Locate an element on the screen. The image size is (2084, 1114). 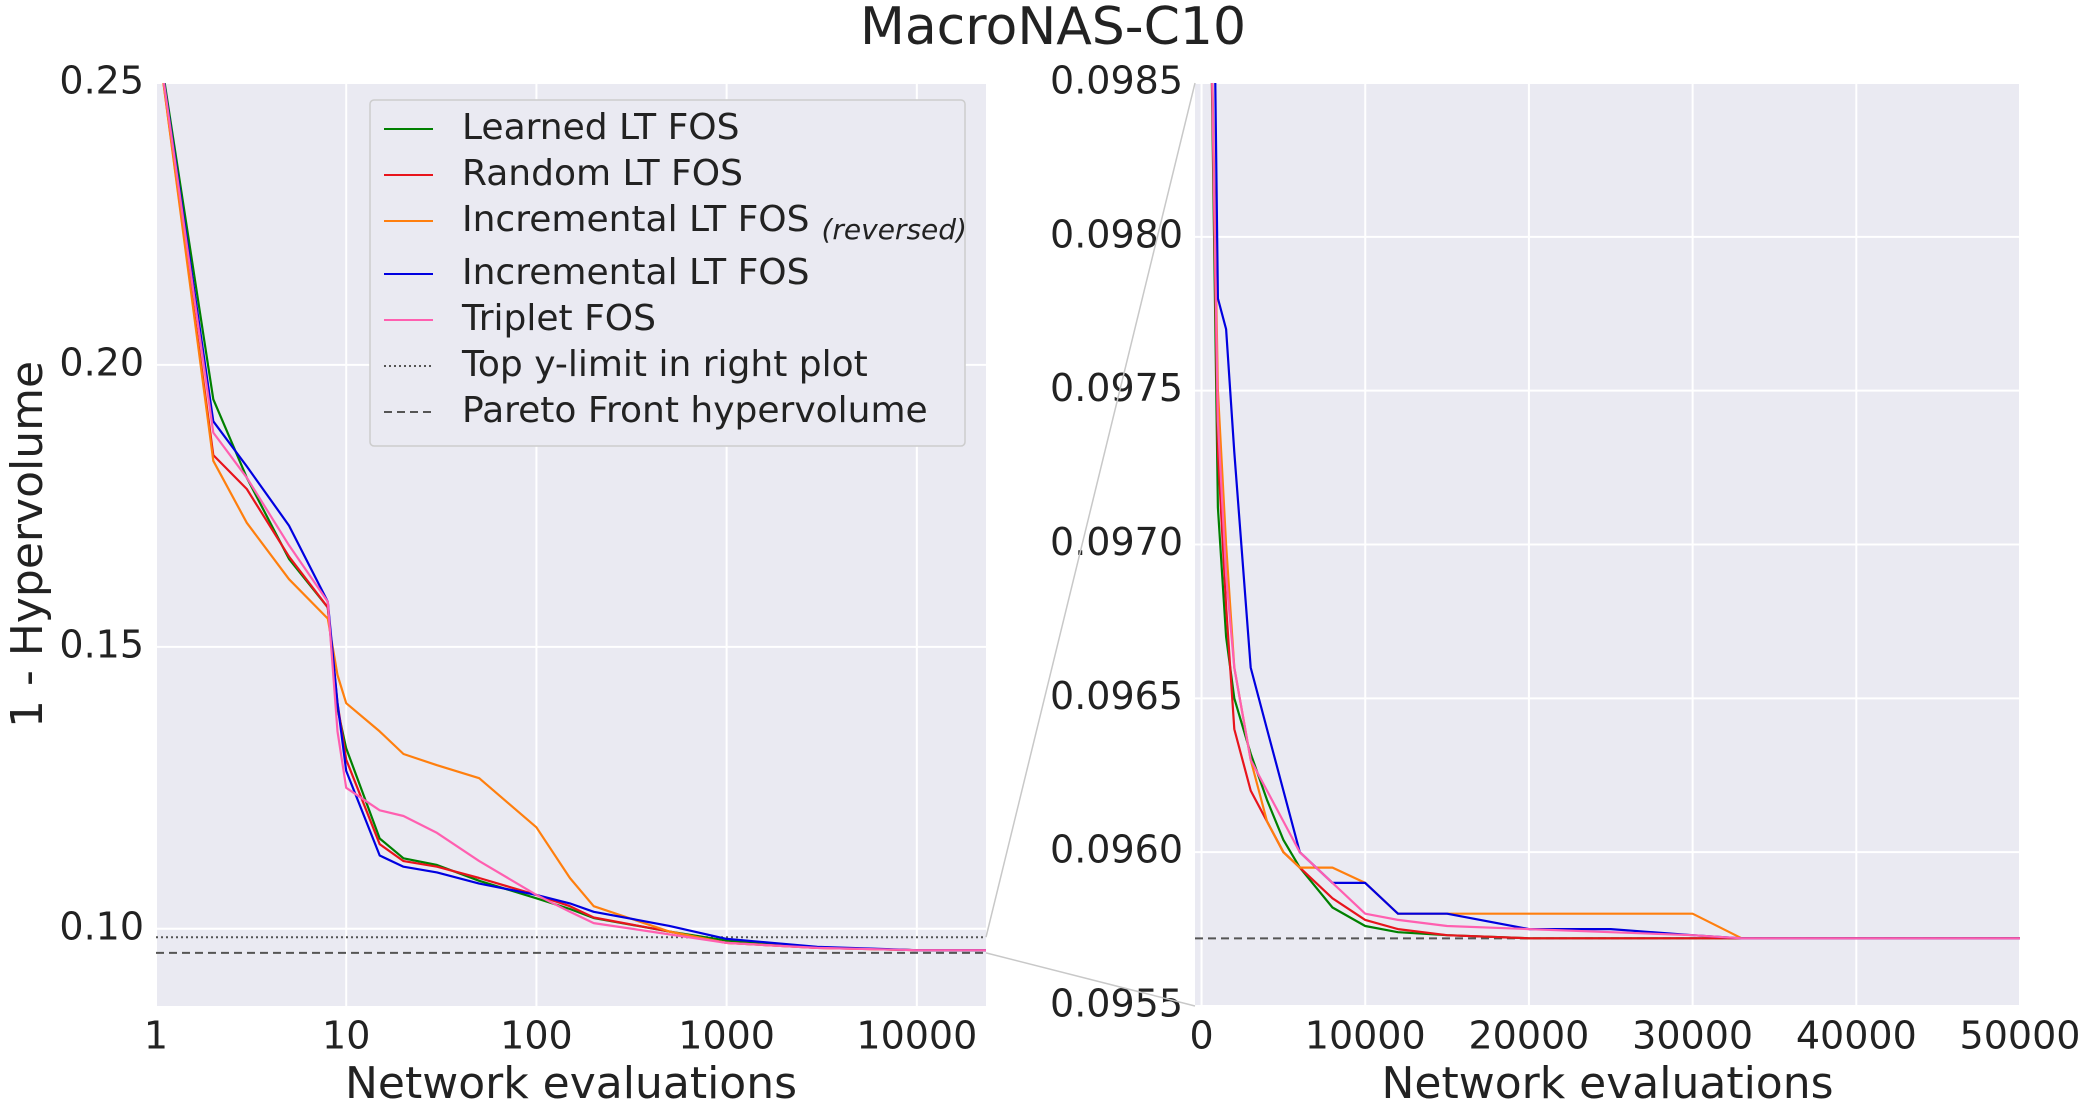
y-tick-label: 0.0980 is located at coordinates (1116, 234).